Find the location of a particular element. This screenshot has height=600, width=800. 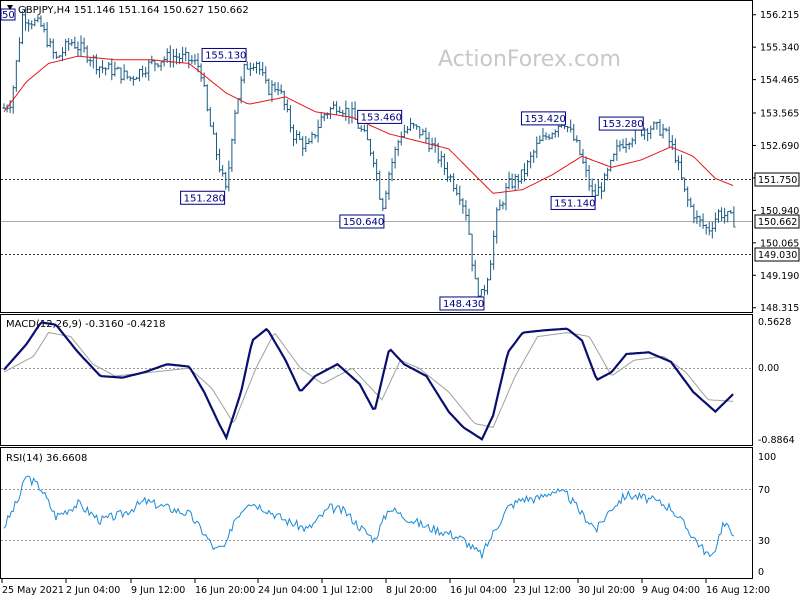

annotation-text: 151.280 is located at coordinates (204, 198).